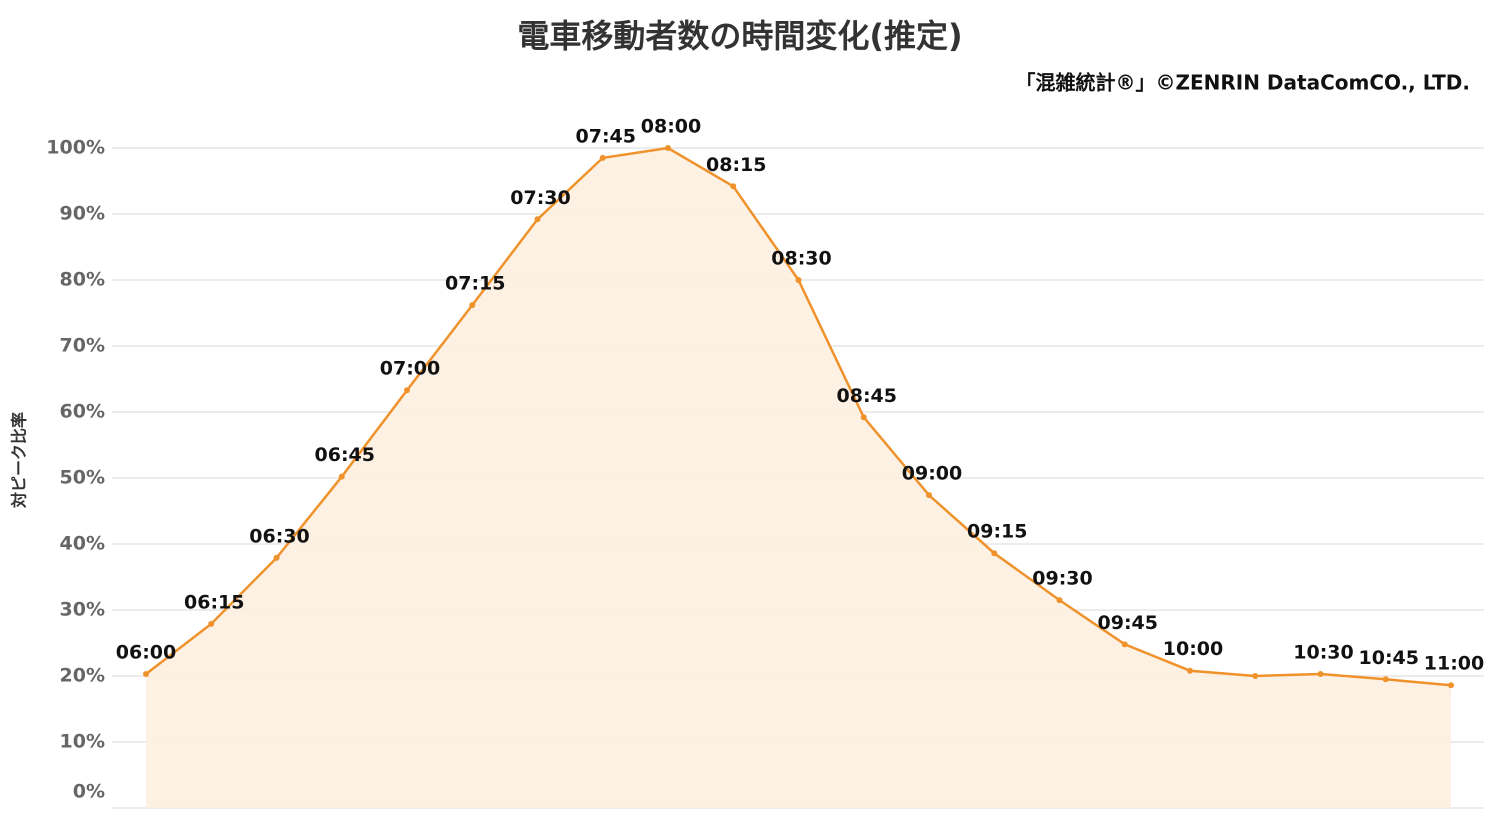 The height and width of the screenshot is (817, 1491). Describe the element at coordinates (736, 165) in the screenshot. I see `category-label: 08:15` at that location.